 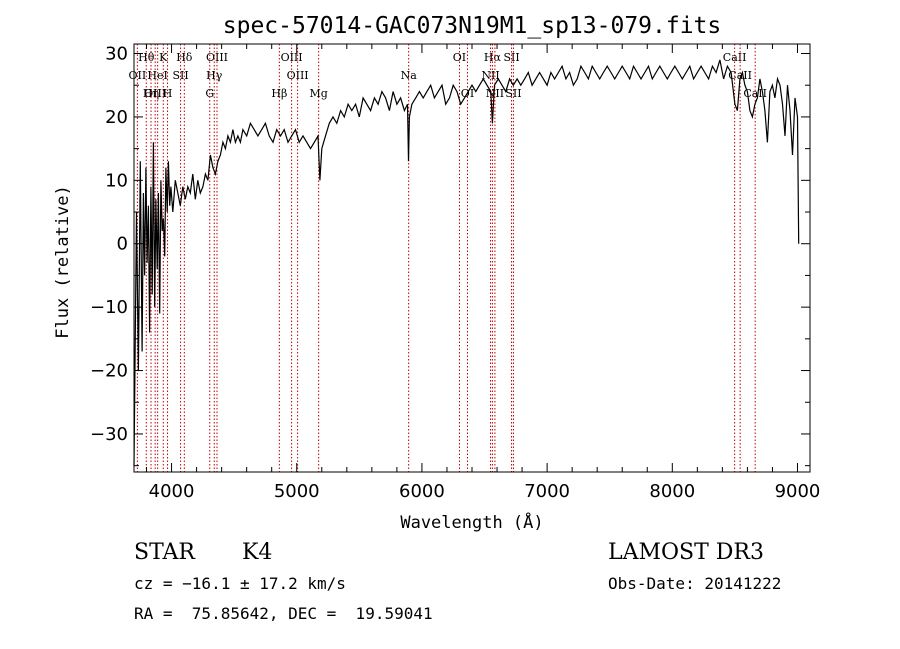 What do you see at coordinates (686, 552) in the screenshot?
I see `survey-name: LAMOST DR3` at bounding box center [686, 552].